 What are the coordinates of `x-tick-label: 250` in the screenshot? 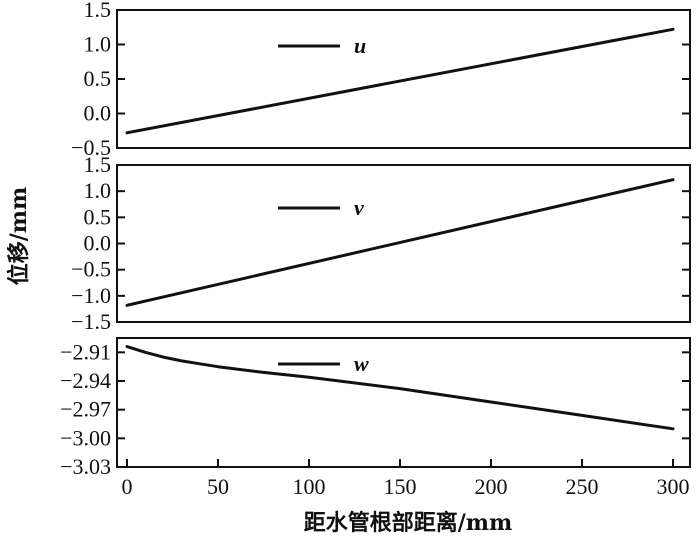 It's located at (582, 486).